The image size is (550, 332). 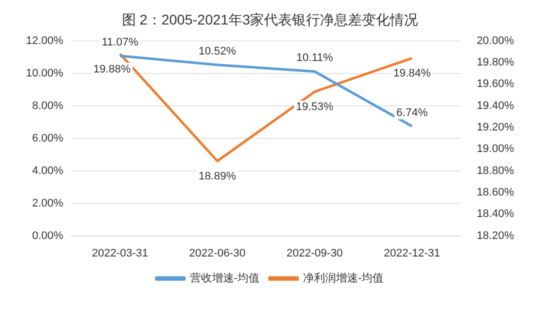 What do you see at coordinates (270, 19) in the screenshot?
I see `chart-title: 图 2：2005-2021年3家代表银行净息差变化情况` at bounding box center [270, 19].